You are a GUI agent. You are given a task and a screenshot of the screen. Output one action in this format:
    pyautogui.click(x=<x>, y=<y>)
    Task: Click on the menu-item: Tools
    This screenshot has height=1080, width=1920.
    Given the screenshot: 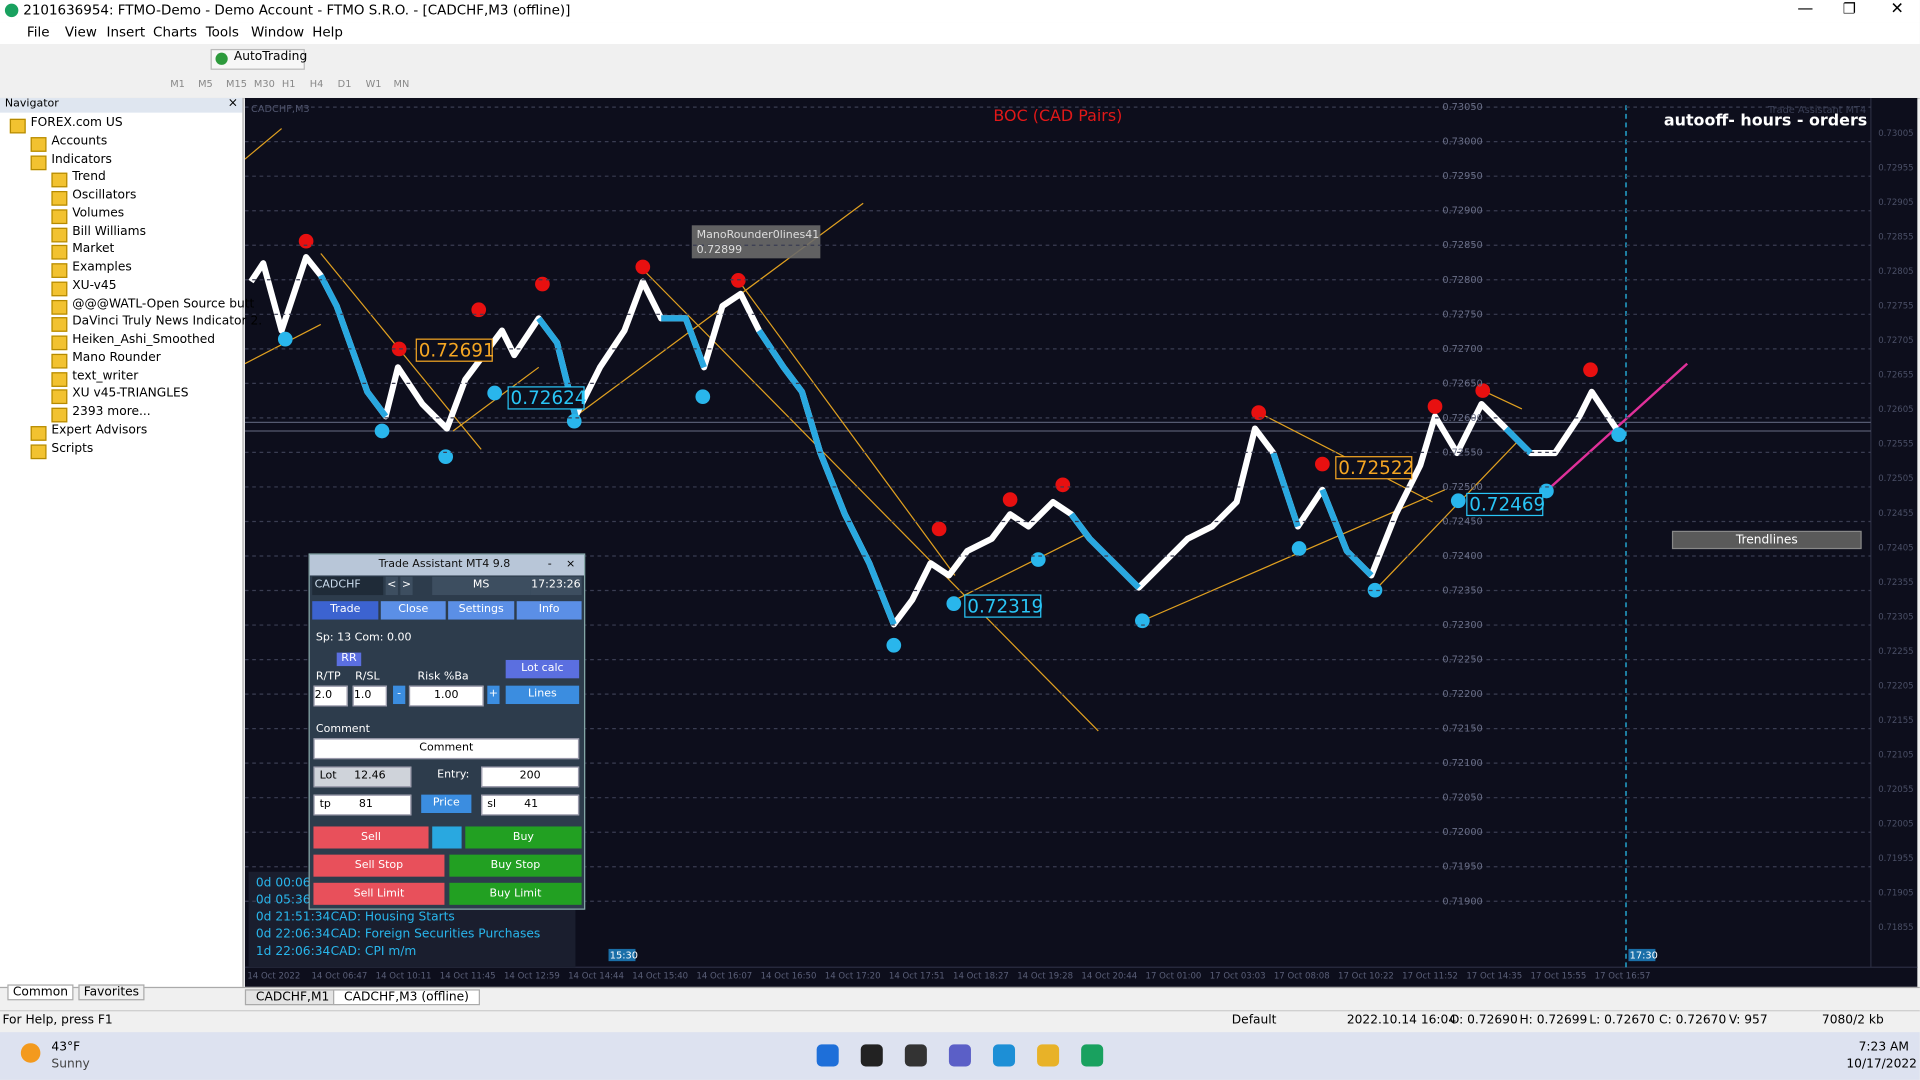 What is the action you would take?
    pyautogui.click(x=222, y=32)
    